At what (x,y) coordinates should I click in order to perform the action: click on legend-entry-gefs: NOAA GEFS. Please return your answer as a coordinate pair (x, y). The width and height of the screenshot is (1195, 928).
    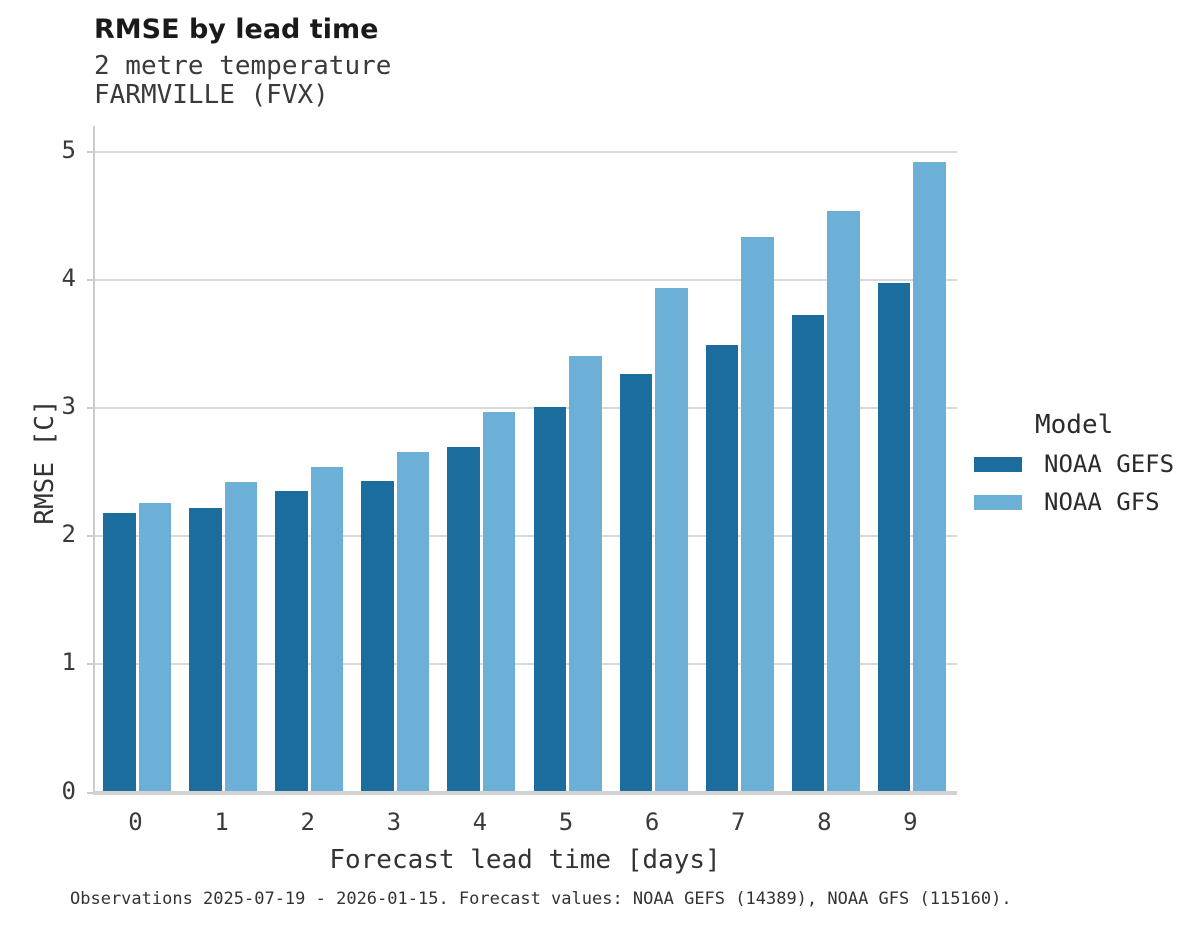
    Looking at the image, I should click on (1074, 464).